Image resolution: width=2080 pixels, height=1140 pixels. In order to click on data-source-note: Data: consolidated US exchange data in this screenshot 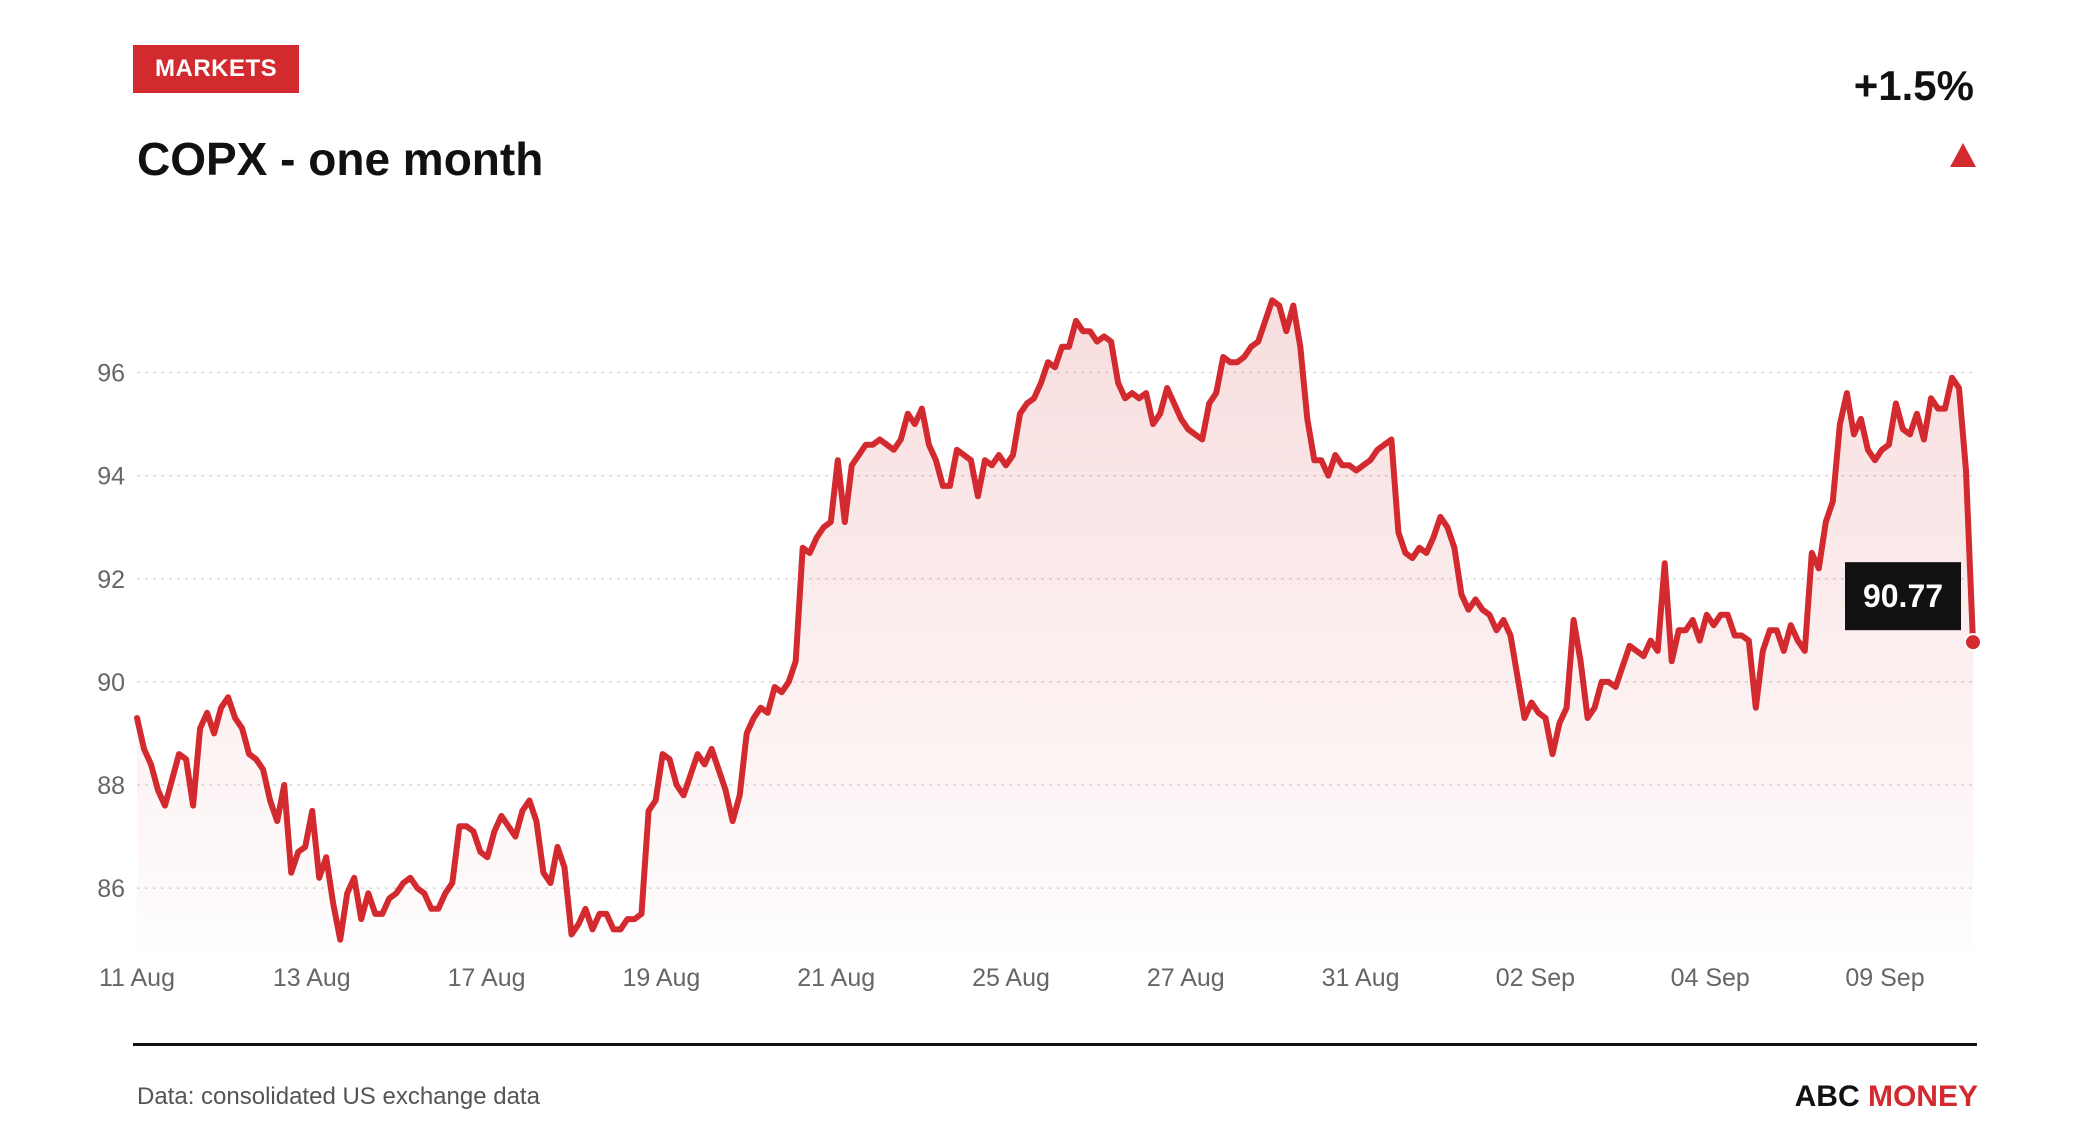, I will do `click(338, 1096)`.